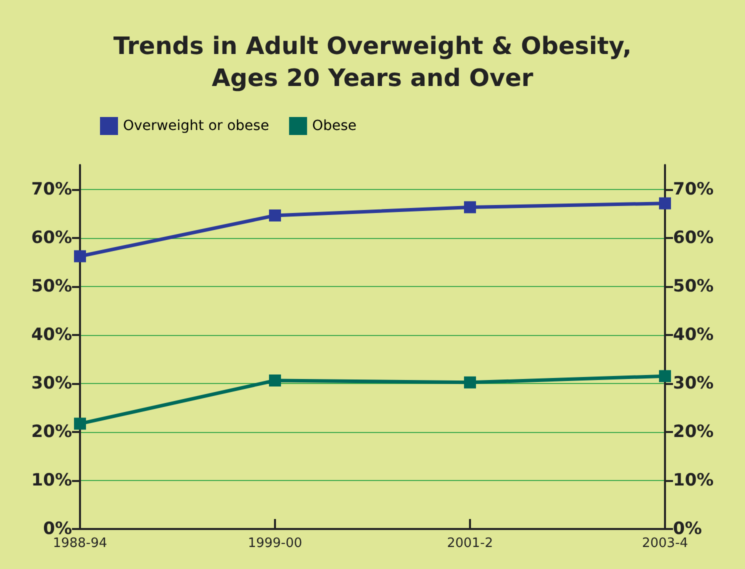 The width and height of the screenshot is (745, 569). What do you see at coordinates (80, 543) in the screenshot?
I see `x-tick-label: 1988-94` at bounding box center [80, 543].